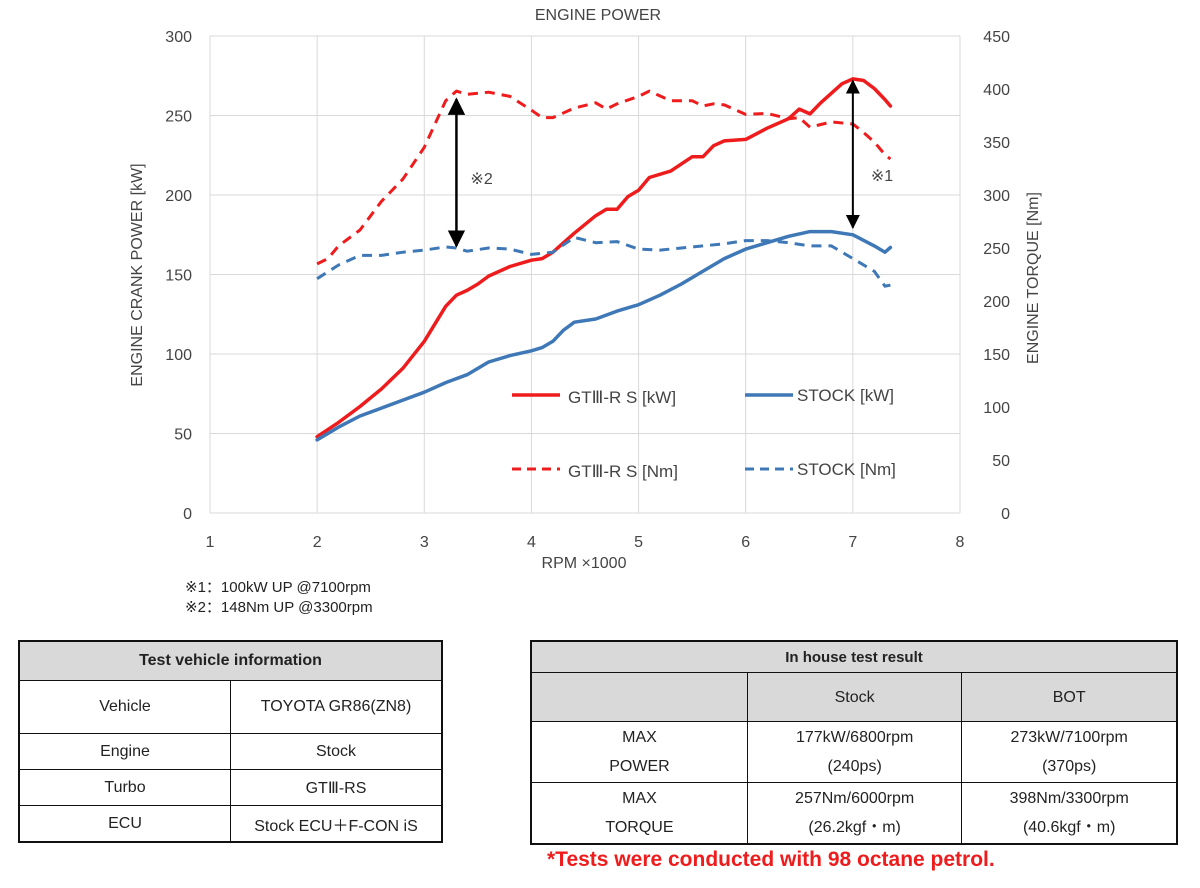  What do you see at coordinates (278, 587) in the screenshot?
I see `note-1: ※1：100kW UP @7100rpm` at bounding box center [278, 587].